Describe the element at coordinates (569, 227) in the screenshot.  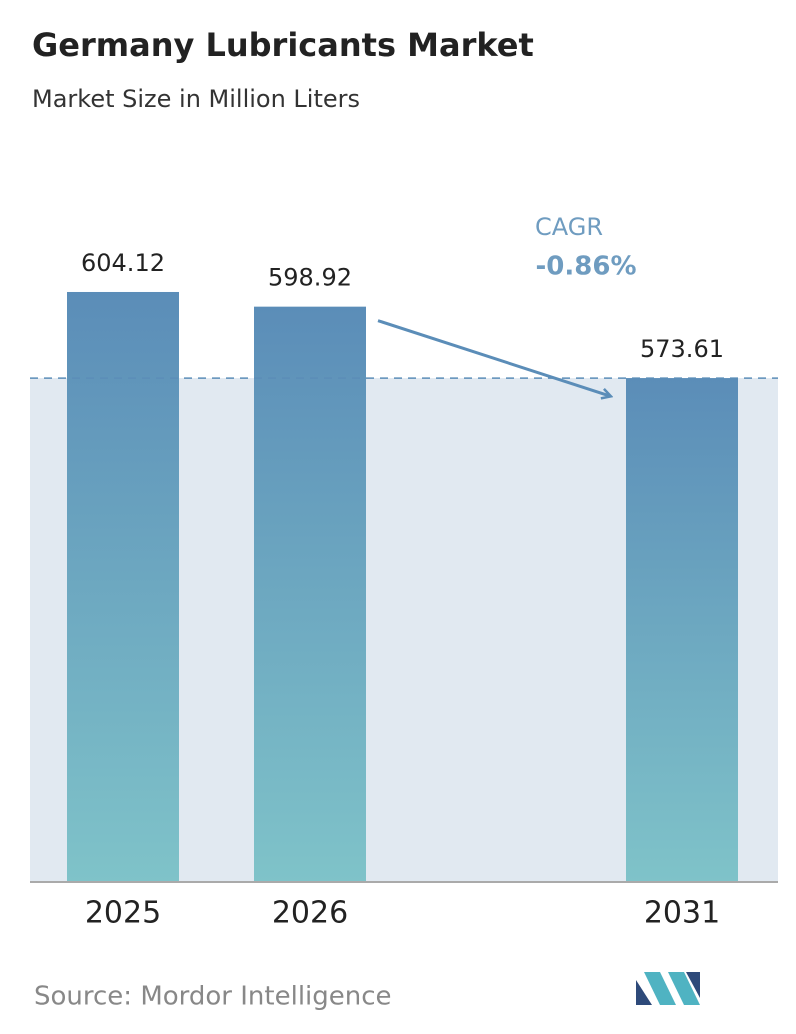
I see `cagr-label: CAGR` at that location.